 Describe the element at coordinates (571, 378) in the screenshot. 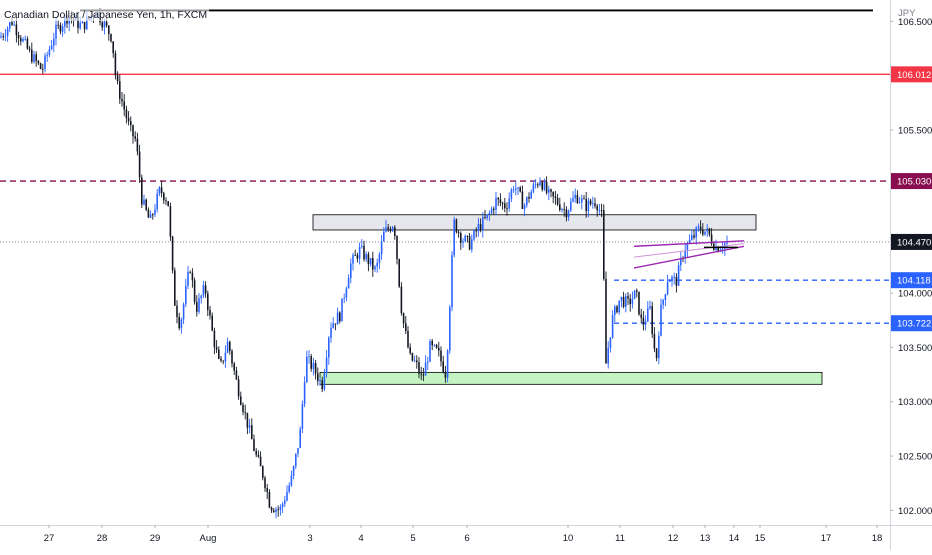

I see `support-zone` at that location.